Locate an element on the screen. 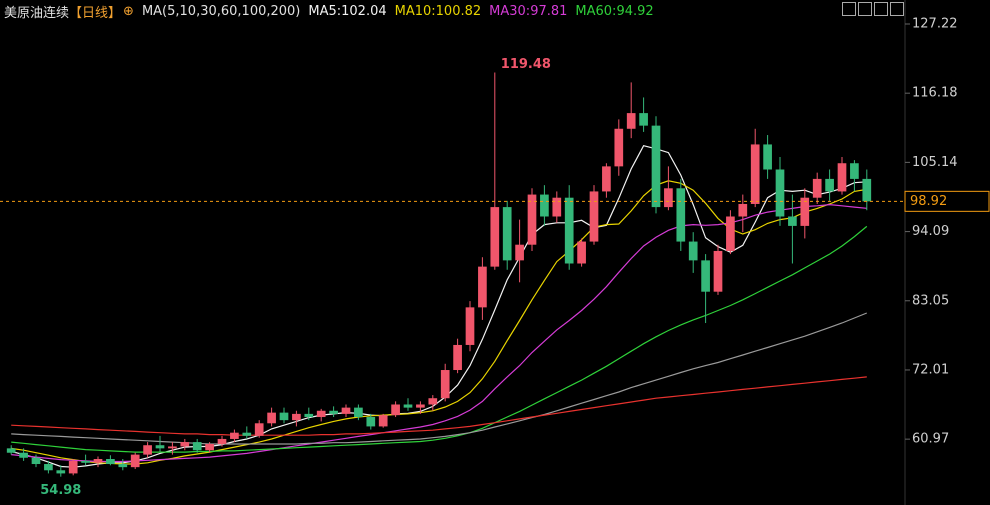 This screenshot has width=990, height=505. legend-entry: MA30:97.81 is located at coordinates (528, 11).